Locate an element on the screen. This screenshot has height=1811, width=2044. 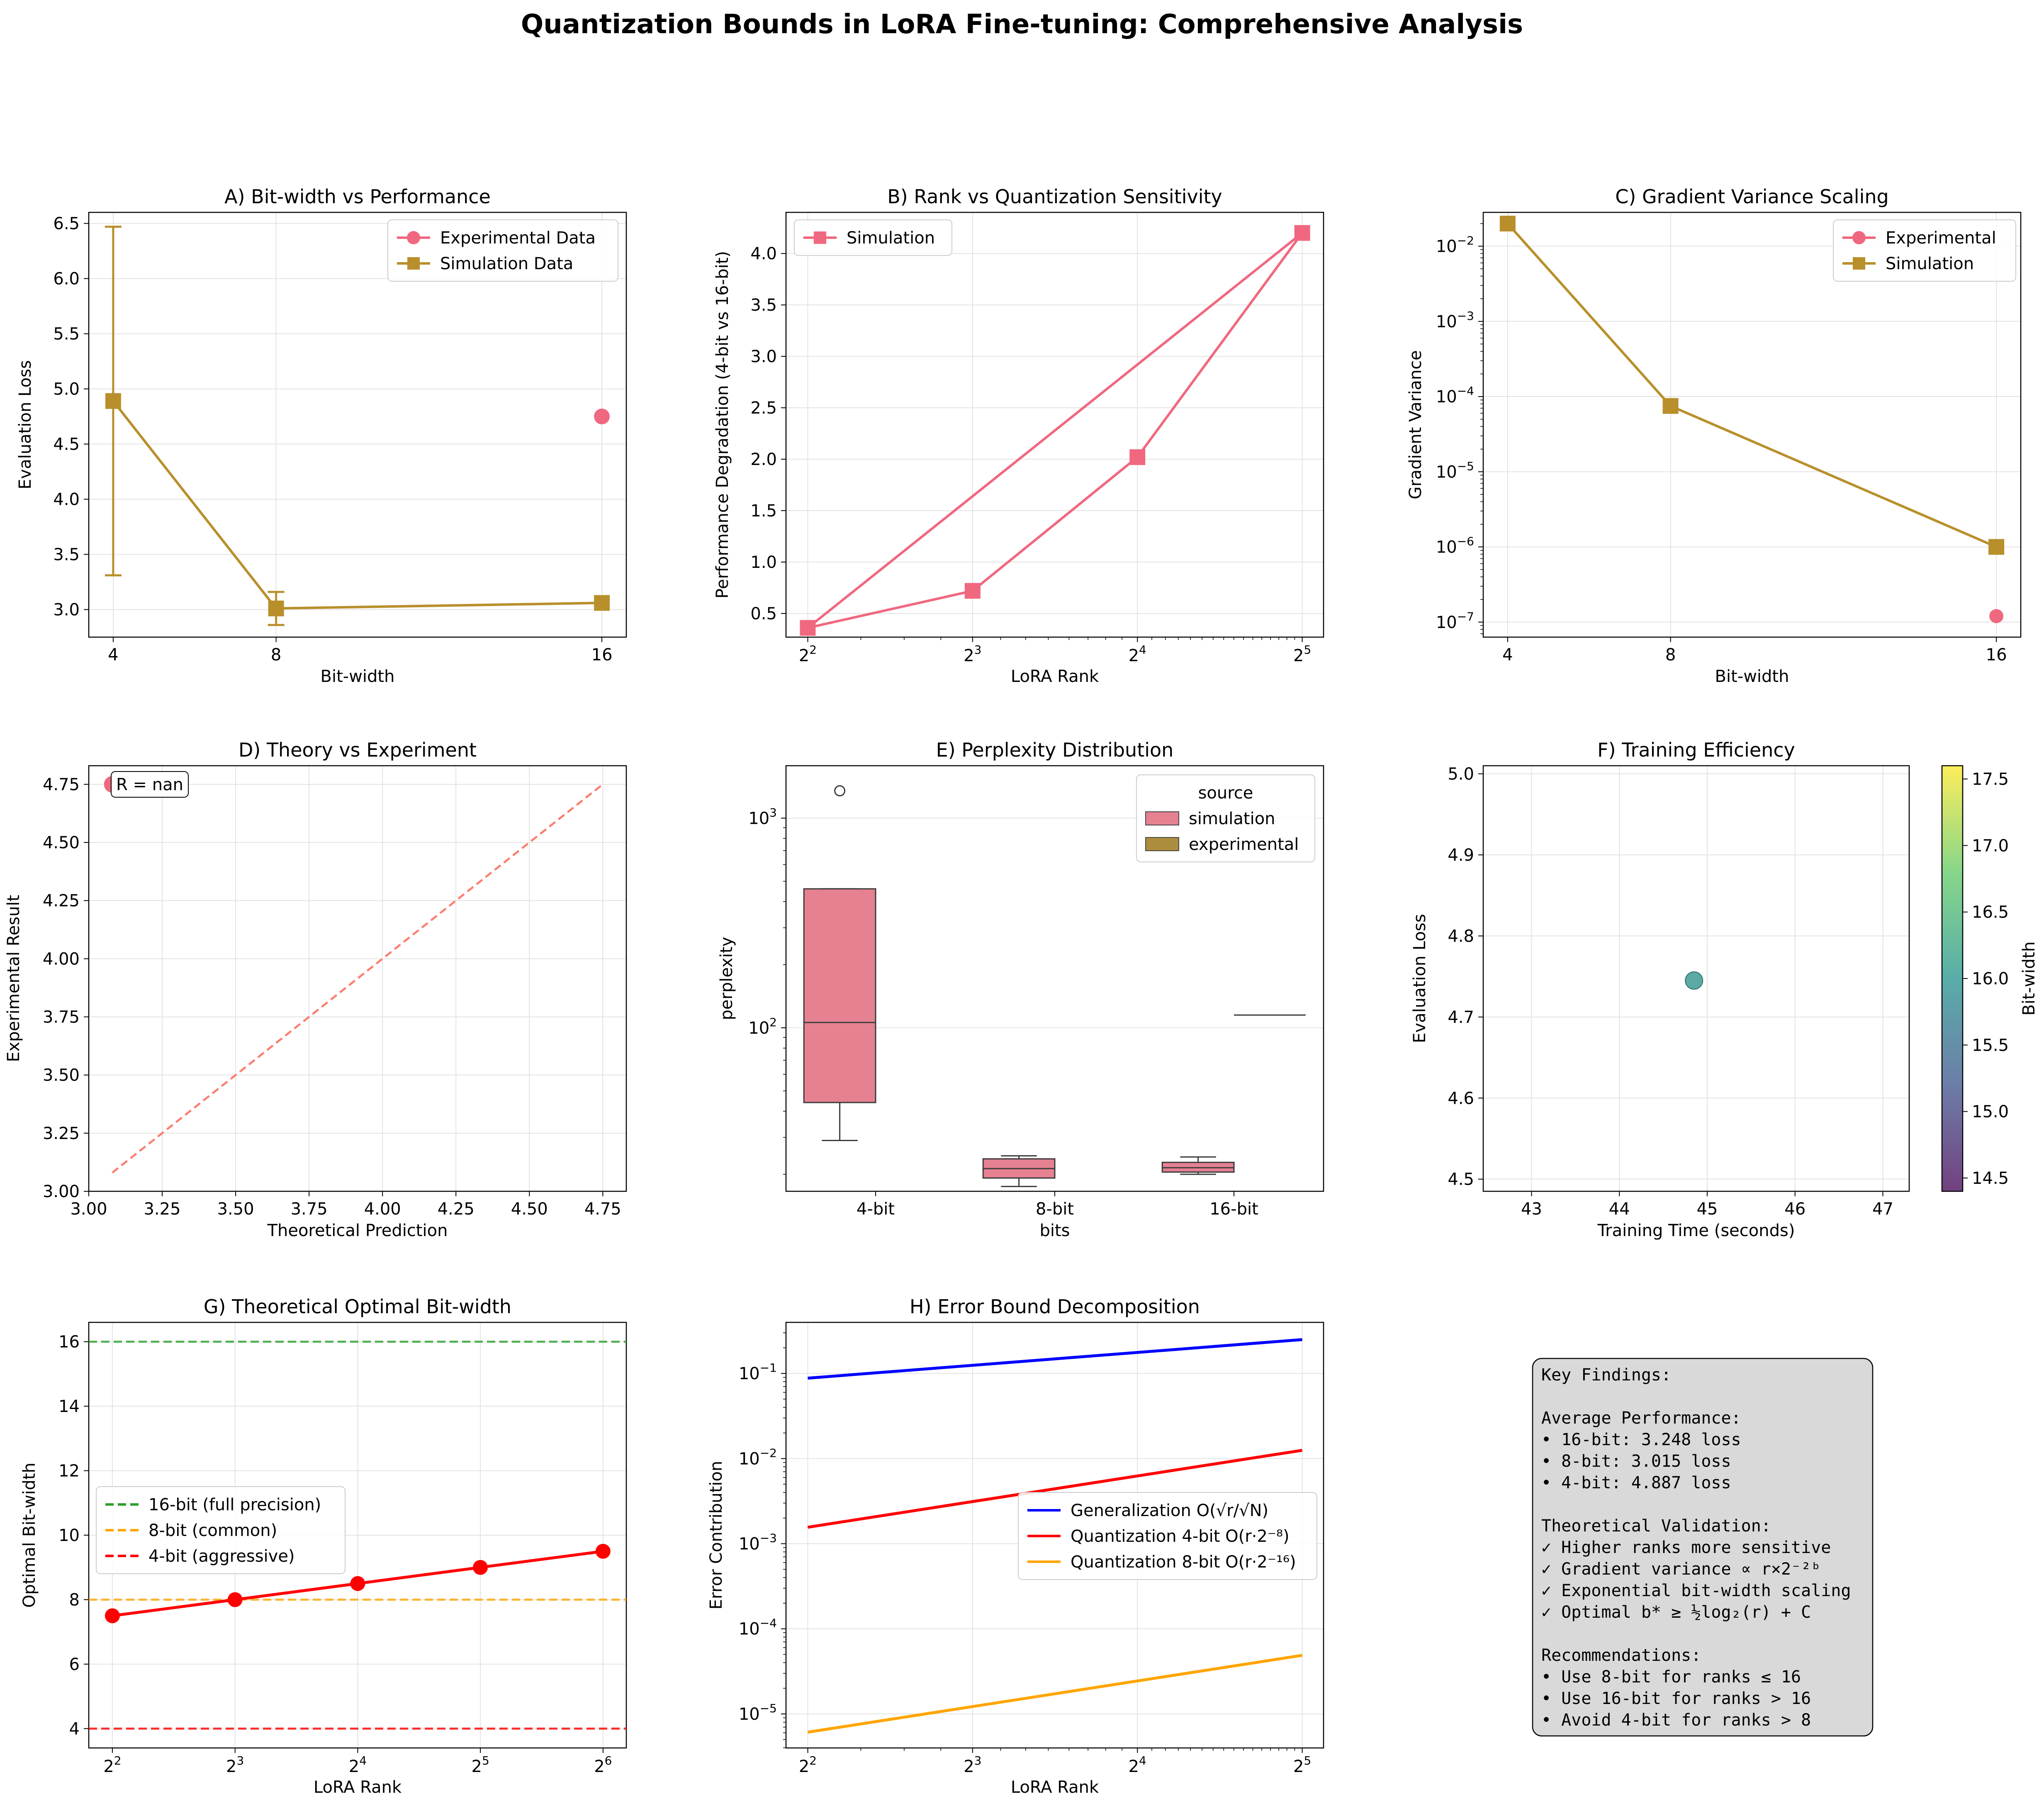
y-tick-label: 4.0 is located at coordinates (66, 499).